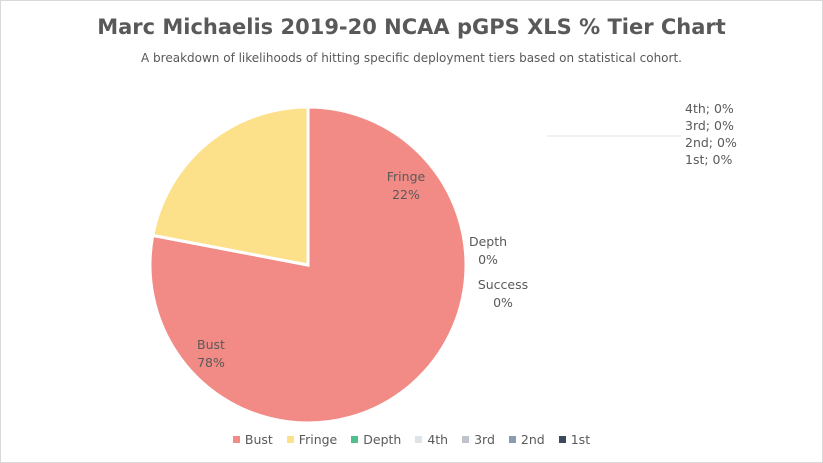  I want to click on pie-slice-fringe, so click(230, 186).